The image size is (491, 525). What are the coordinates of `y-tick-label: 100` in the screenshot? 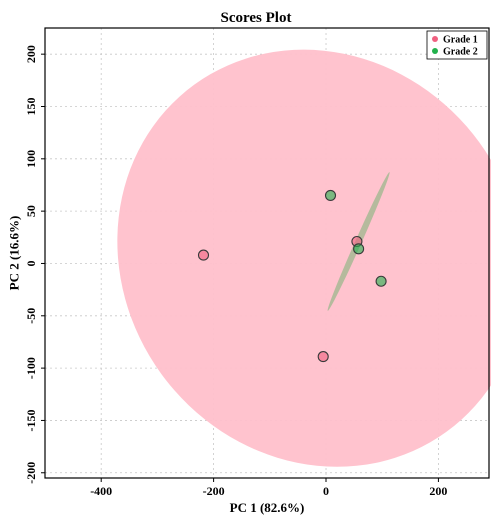 It's located at (31, 159).